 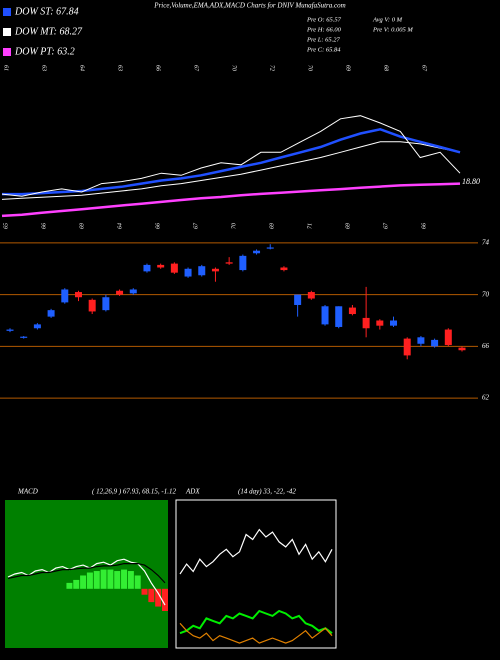 What do you see at coordinates (486, 243) in the screenshot?
I see `y-tick-label: 74` at bounding box center [486, 243].